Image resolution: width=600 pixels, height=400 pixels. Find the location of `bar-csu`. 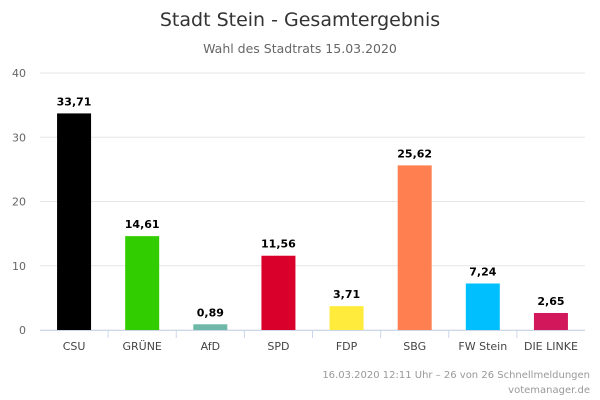

bar-csu is located at coordinates (74, 221).